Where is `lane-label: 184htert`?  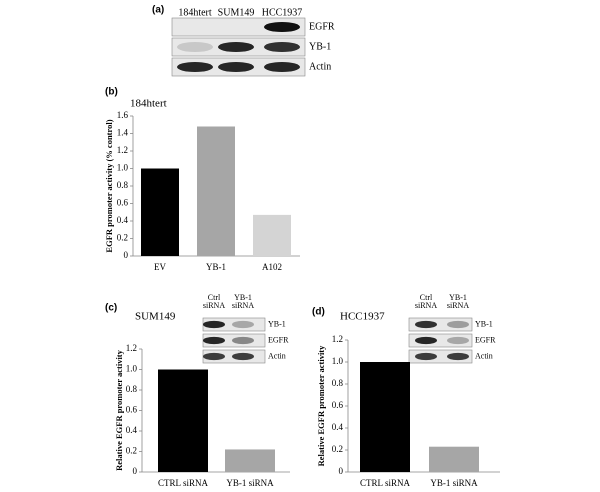 lane-label: 184htert is located at coordinates (195, 12).